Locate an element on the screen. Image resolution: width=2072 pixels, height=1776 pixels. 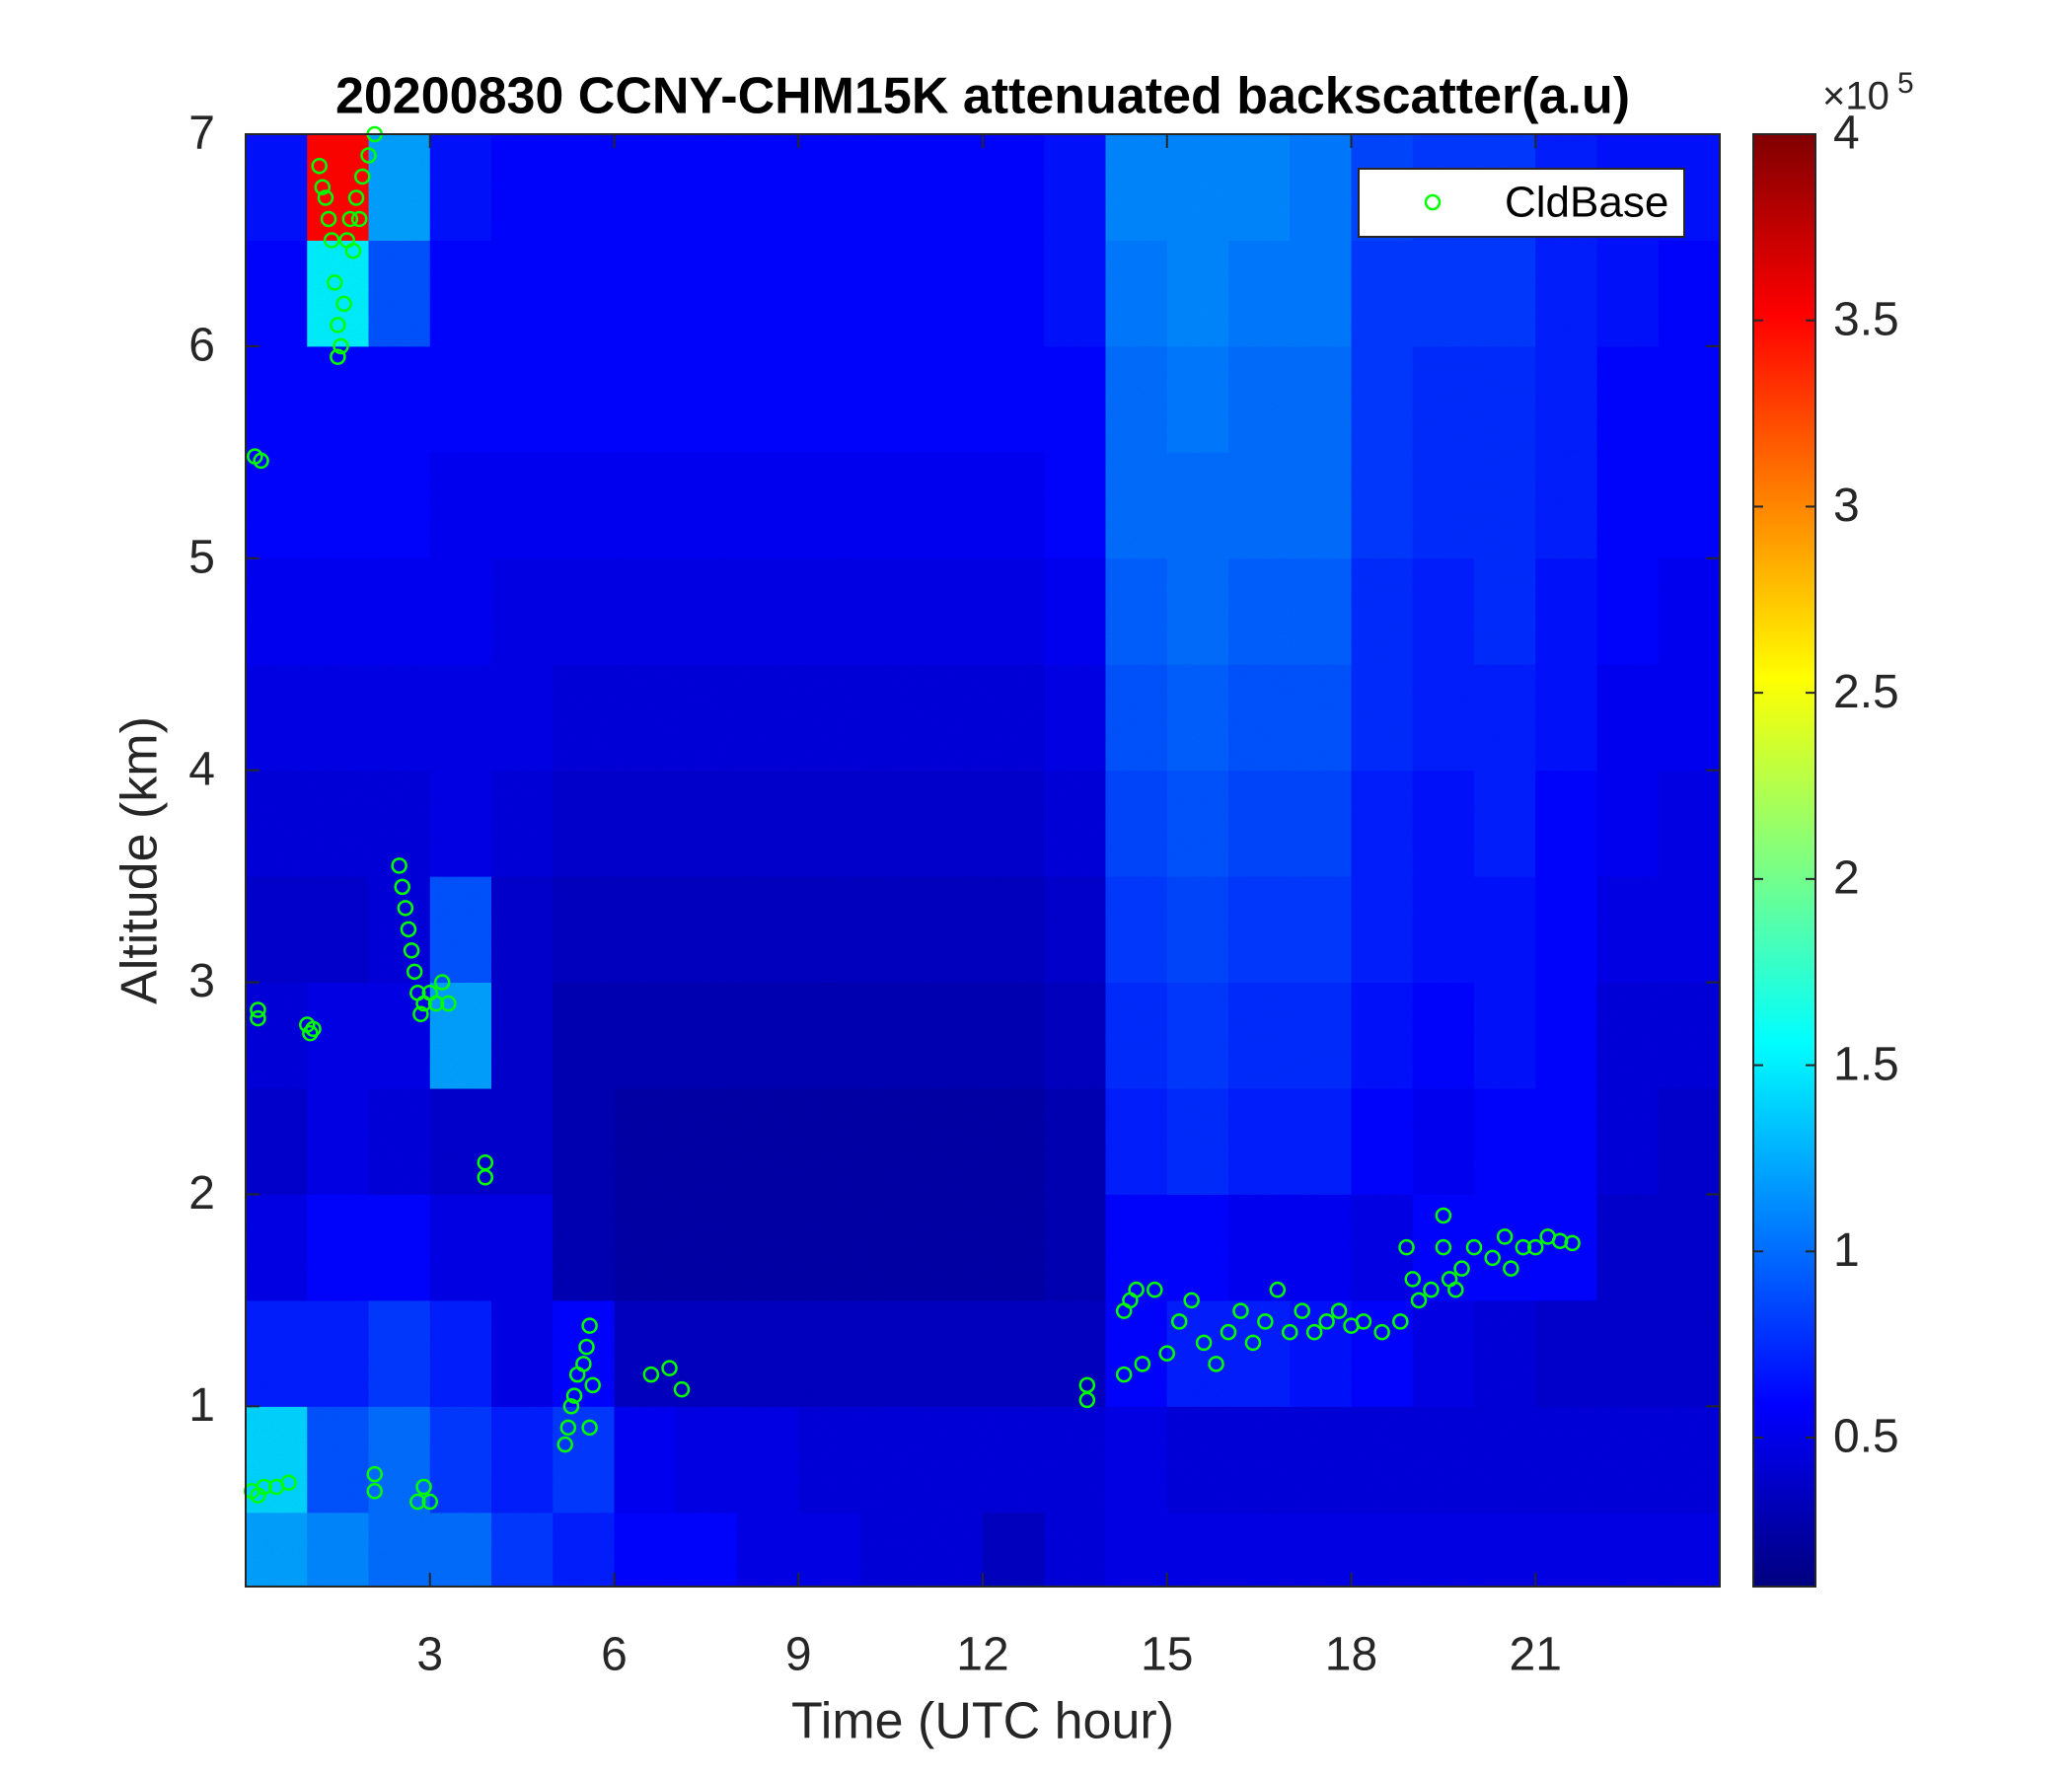
colorbar-tick-label: 1.5 is located at coordinates (1866, 1064).